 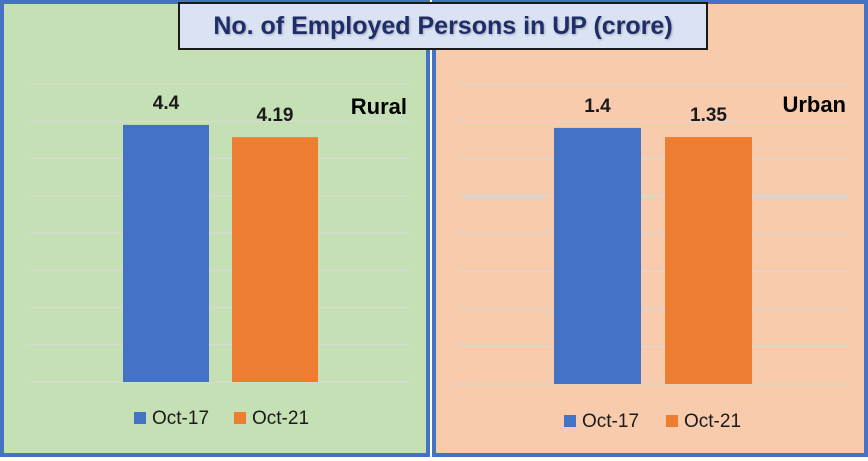 What do you see at coordinates (379, 106) in the screenshot?
I see `rural-panel-title: Rural` at bounding box center [379, 106].